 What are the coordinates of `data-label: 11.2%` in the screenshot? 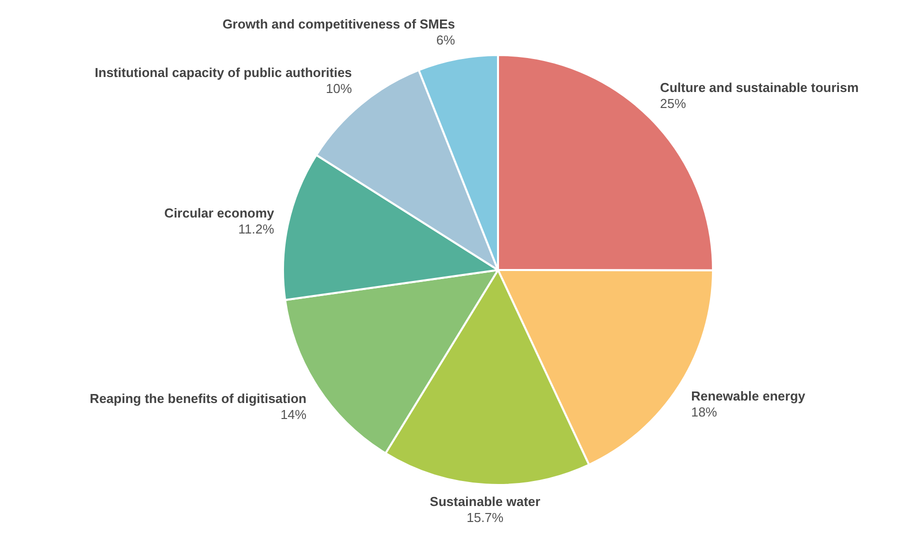 It's located at (256, 228).